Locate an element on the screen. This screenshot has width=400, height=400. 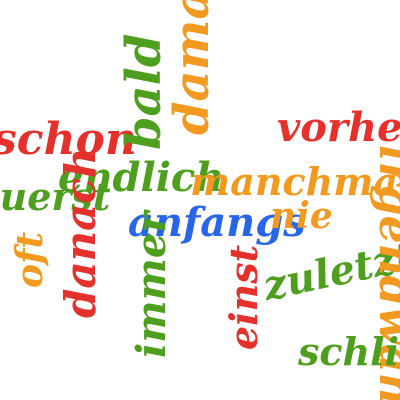
word-immer: immer is located at coordinates (151, 284).